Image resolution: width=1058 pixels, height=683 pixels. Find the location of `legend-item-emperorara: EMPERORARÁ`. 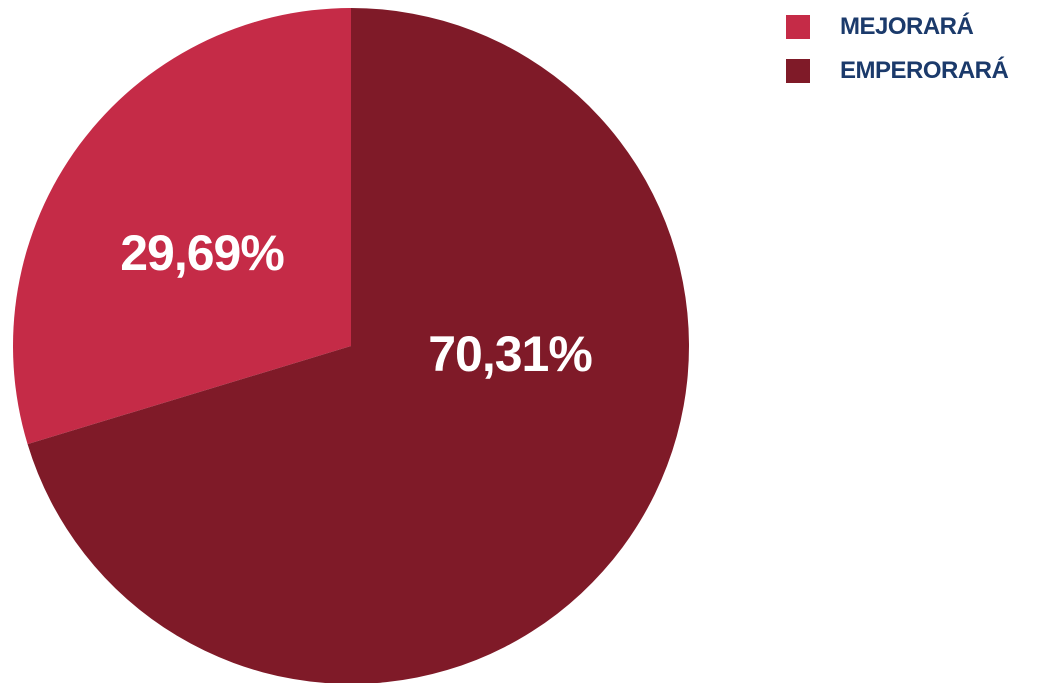

legend-item-emperorara: EMPERORARÁ is located at coordinates (897, 71).